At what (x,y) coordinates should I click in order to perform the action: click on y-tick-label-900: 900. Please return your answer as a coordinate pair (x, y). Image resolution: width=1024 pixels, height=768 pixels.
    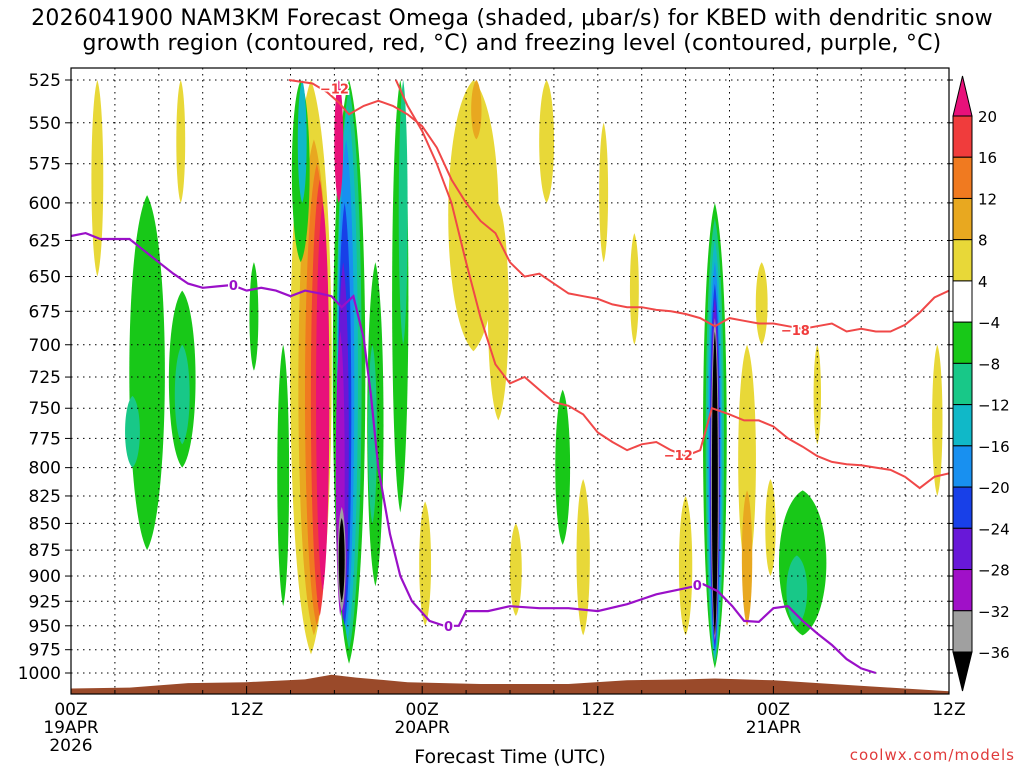
    Looking at the image, I should click on (45, 577).